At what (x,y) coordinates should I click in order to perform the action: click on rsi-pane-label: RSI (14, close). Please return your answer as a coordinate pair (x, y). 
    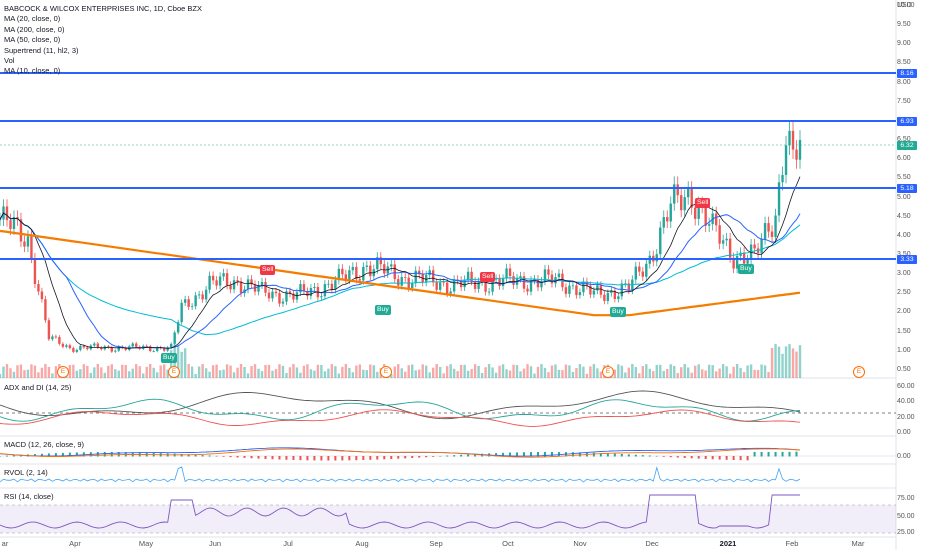
    Looking at the image, I should click on (29, 496).